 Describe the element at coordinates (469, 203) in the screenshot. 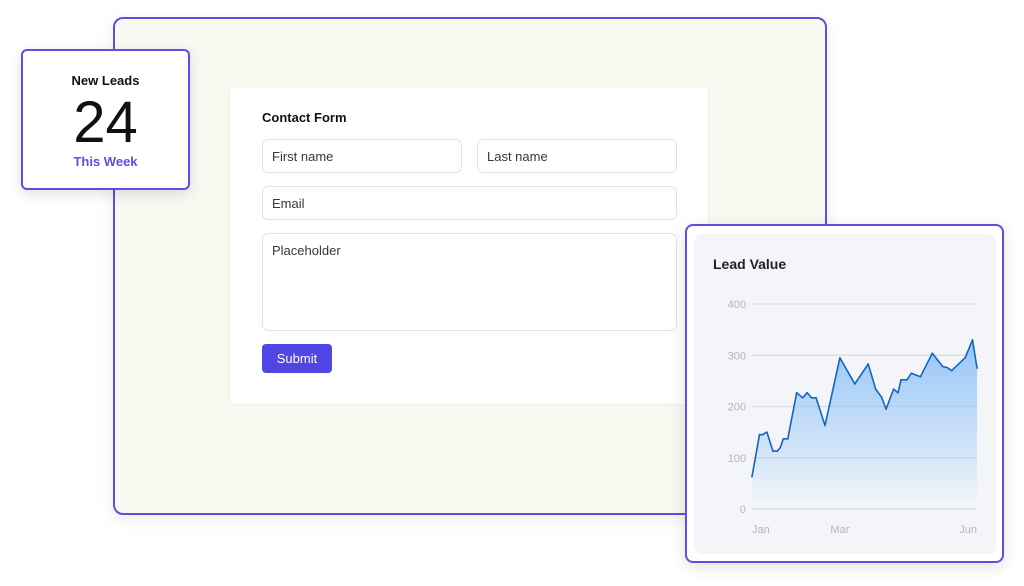

I see `email-input` at that location.